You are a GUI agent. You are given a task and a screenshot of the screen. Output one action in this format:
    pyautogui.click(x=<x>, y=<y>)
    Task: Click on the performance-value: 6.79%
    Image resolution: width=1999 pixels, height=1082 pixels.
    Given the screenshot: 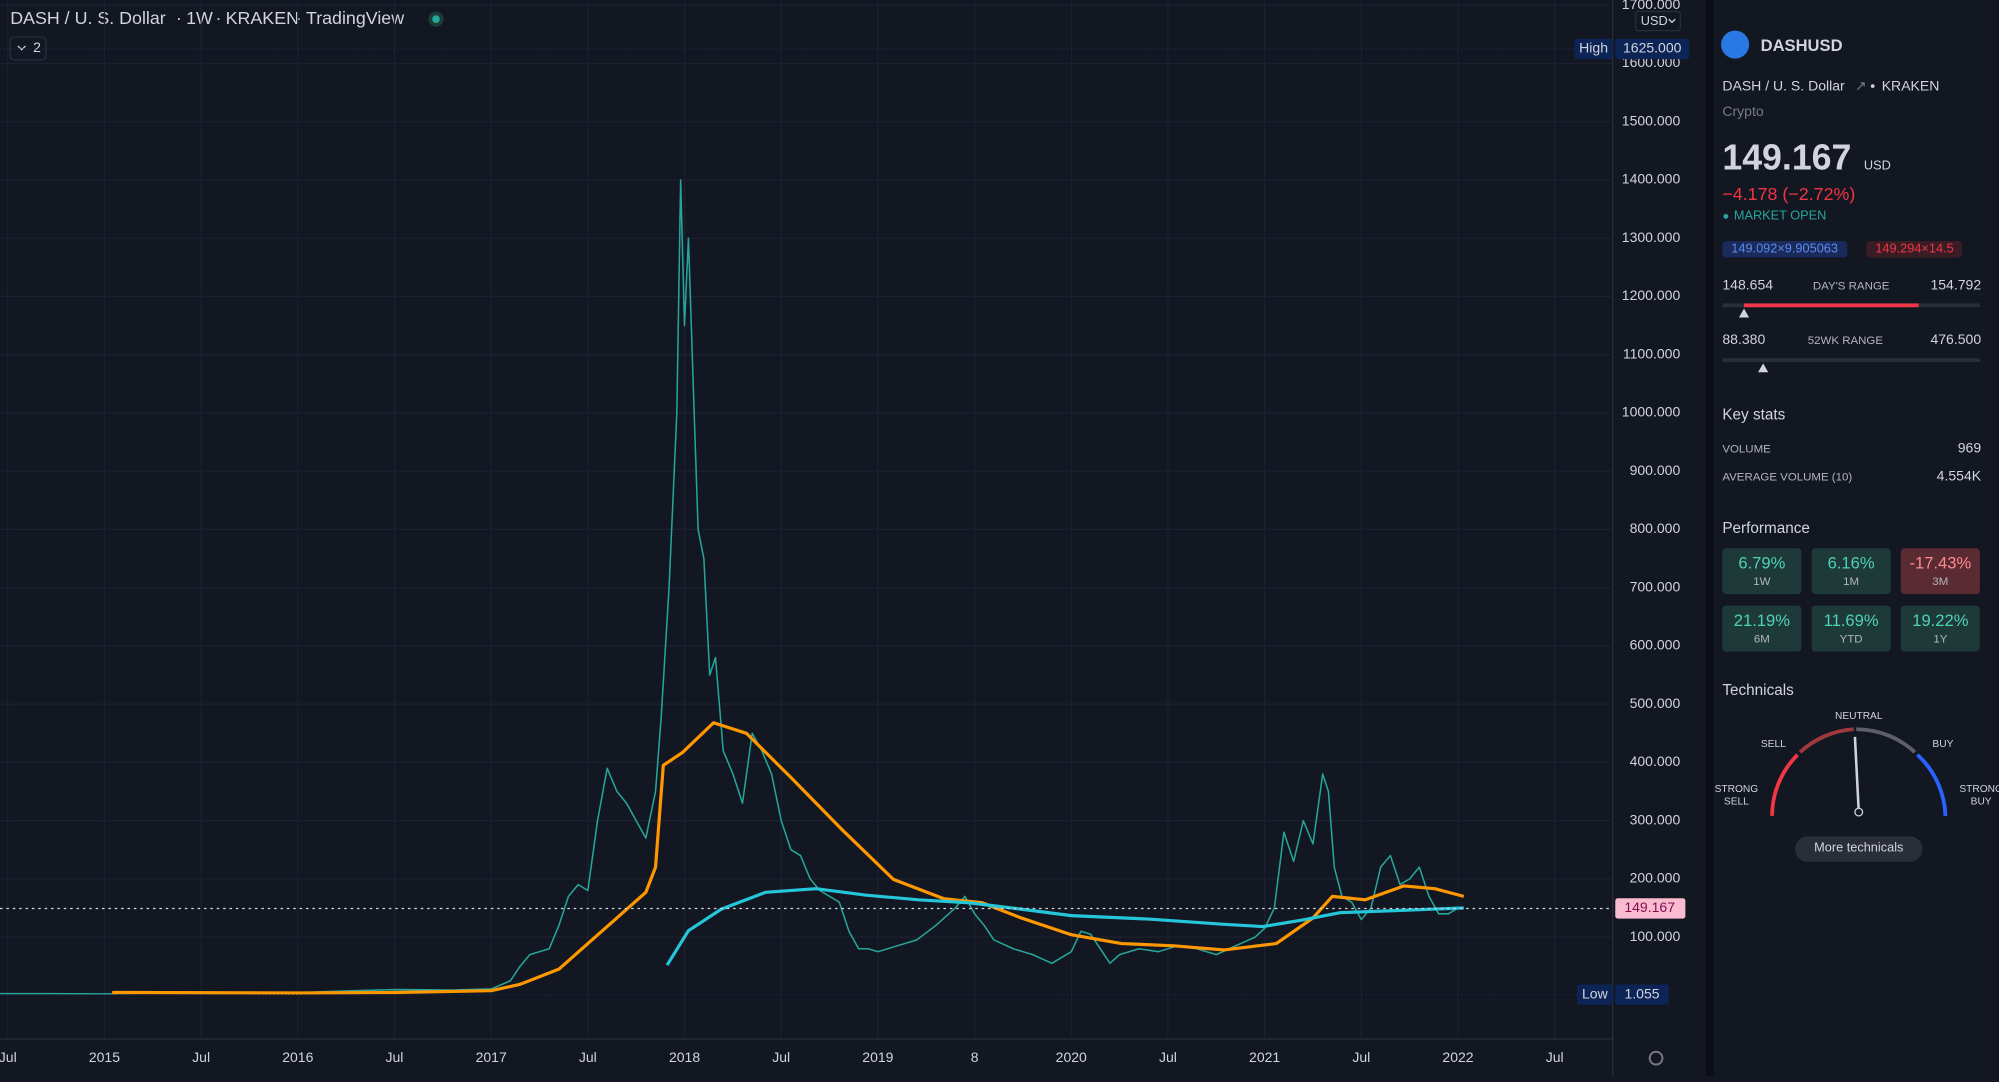 What is the action you would take?
    pyautogui.click(x=1762, y=563)
    